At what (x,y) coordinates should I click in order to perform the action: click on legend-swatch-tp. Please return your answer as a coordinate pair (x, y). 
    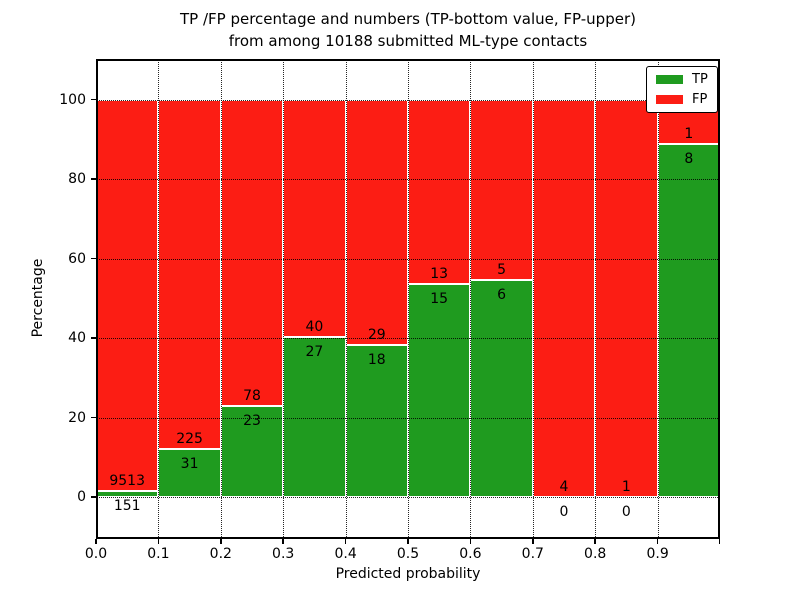
    Looking at the image, I should click on (669, 79).